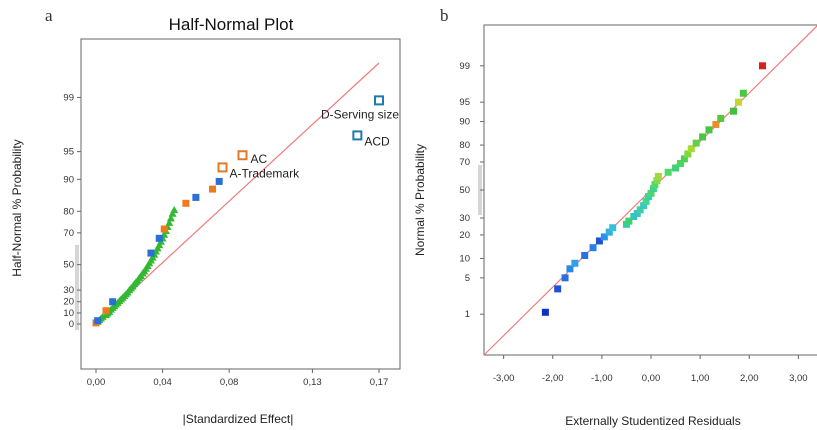 The height and width of the screenshot is (430, 817). Describe the element at coordinates (467, 314) in the screenshot. I see `chart-b-y-tick-label: 1` at that location.